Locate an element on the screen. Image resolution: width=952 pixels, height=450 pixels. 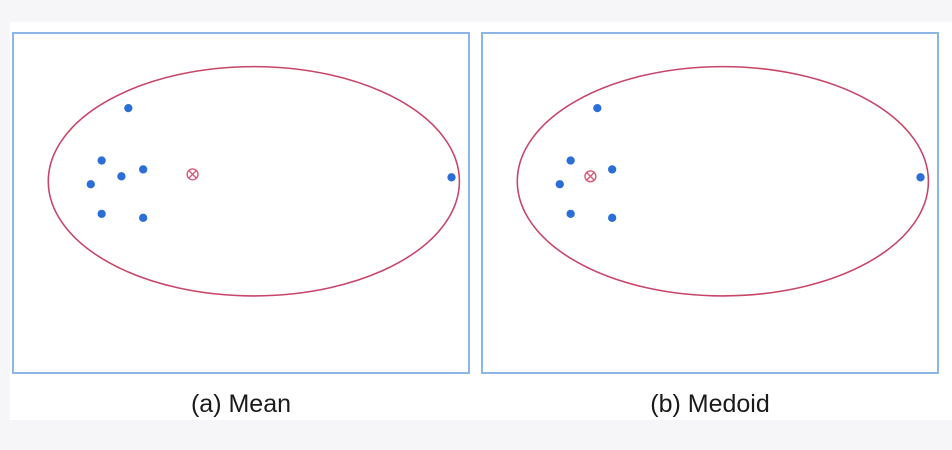
medoid-center-marker is located at coordinates (590, 176).